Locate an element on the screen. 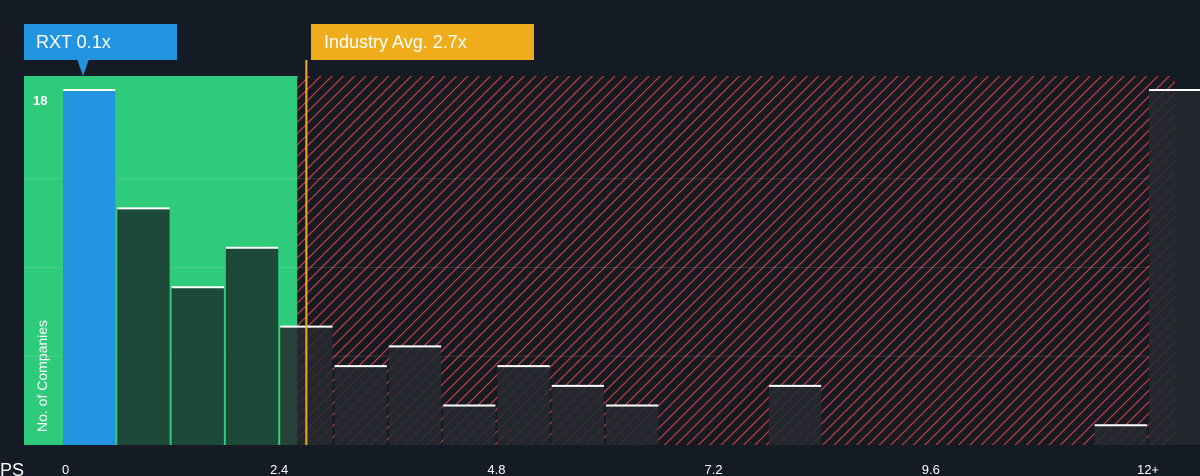  y-axis-title: No. of Companies is located at coordinates (42, 376).